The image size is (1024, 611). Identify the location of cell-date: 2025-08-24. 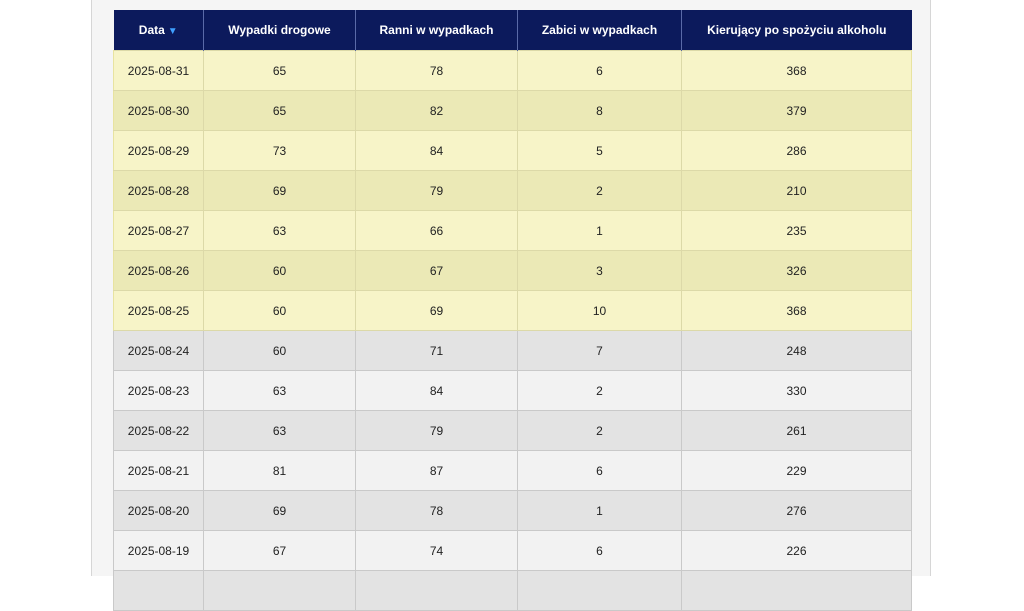
(158, 350).